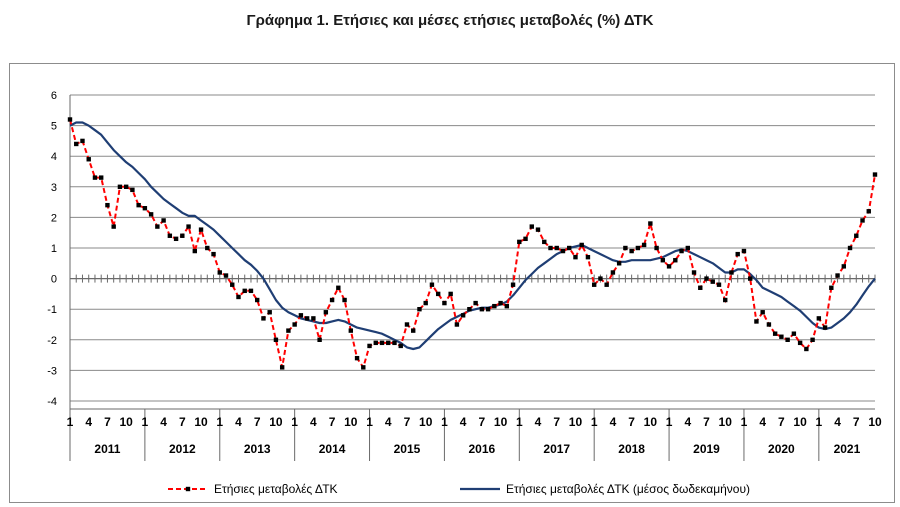 Image resolution: width=900 pixels, height=507 pixels. Describe the element at coordinates (54, 280) in the screenshot. I see `y-tick-label: 0` at that location.